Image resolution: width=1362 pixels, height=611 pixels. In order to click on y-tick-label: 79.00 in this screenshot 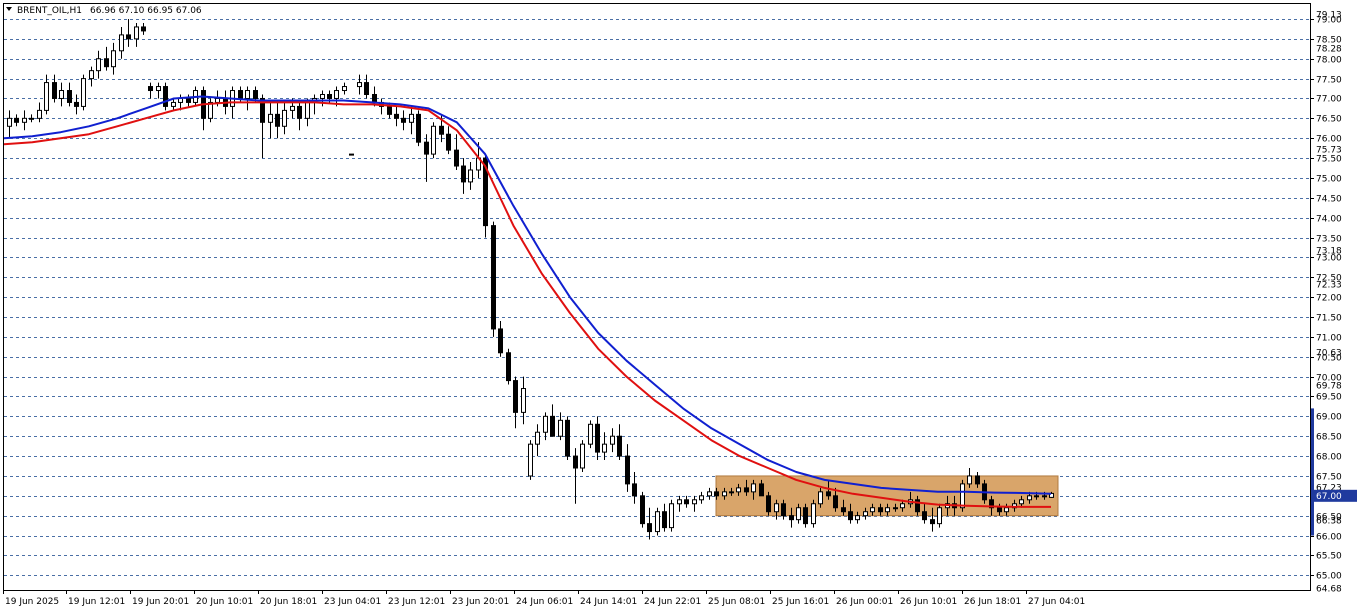, I will do `click(1329, 21)`.